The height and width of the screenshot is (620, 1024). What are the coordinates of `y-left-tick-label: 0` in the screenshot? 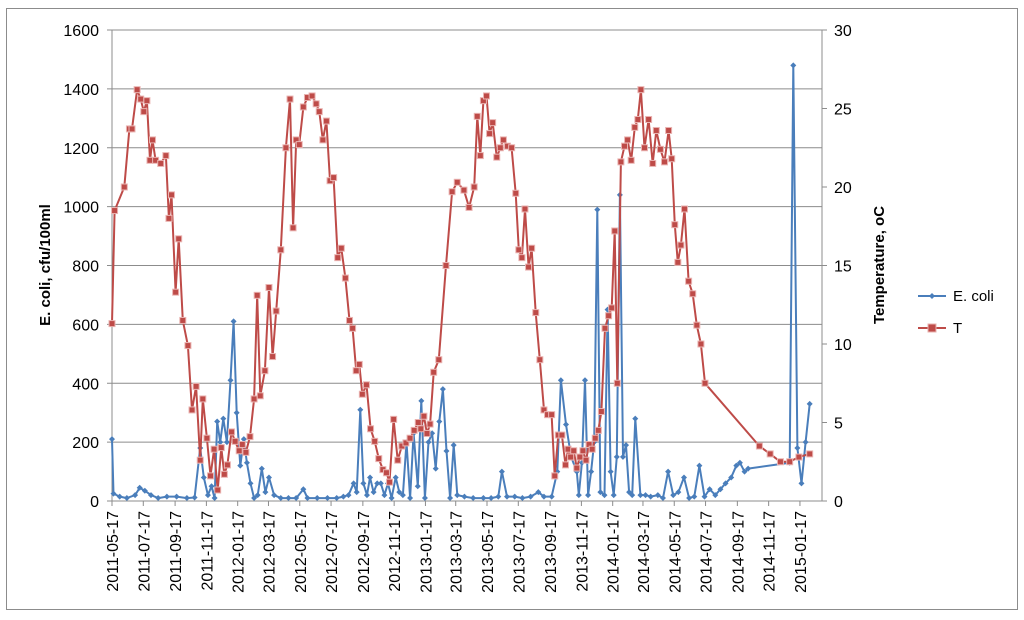 It's located at (94, 502).